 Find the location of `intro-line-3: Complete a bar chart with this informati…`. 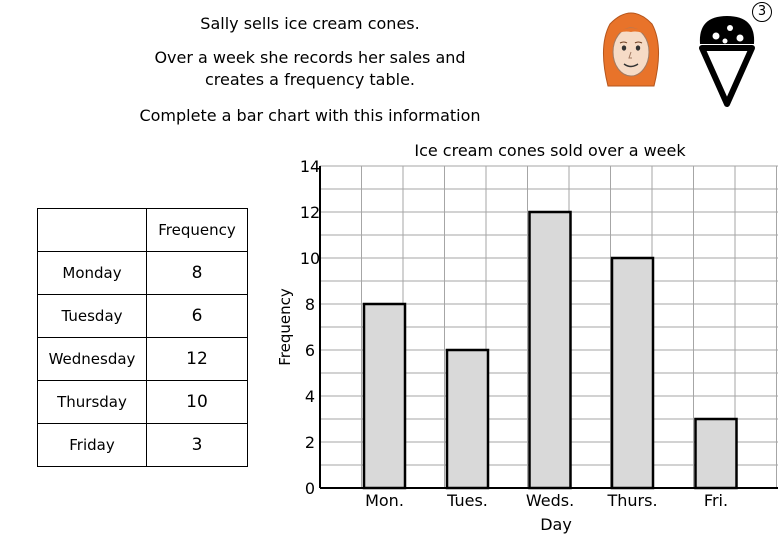

intro-line-3: Complete a bar chart with this informati… is located at coordinates (310, 115).